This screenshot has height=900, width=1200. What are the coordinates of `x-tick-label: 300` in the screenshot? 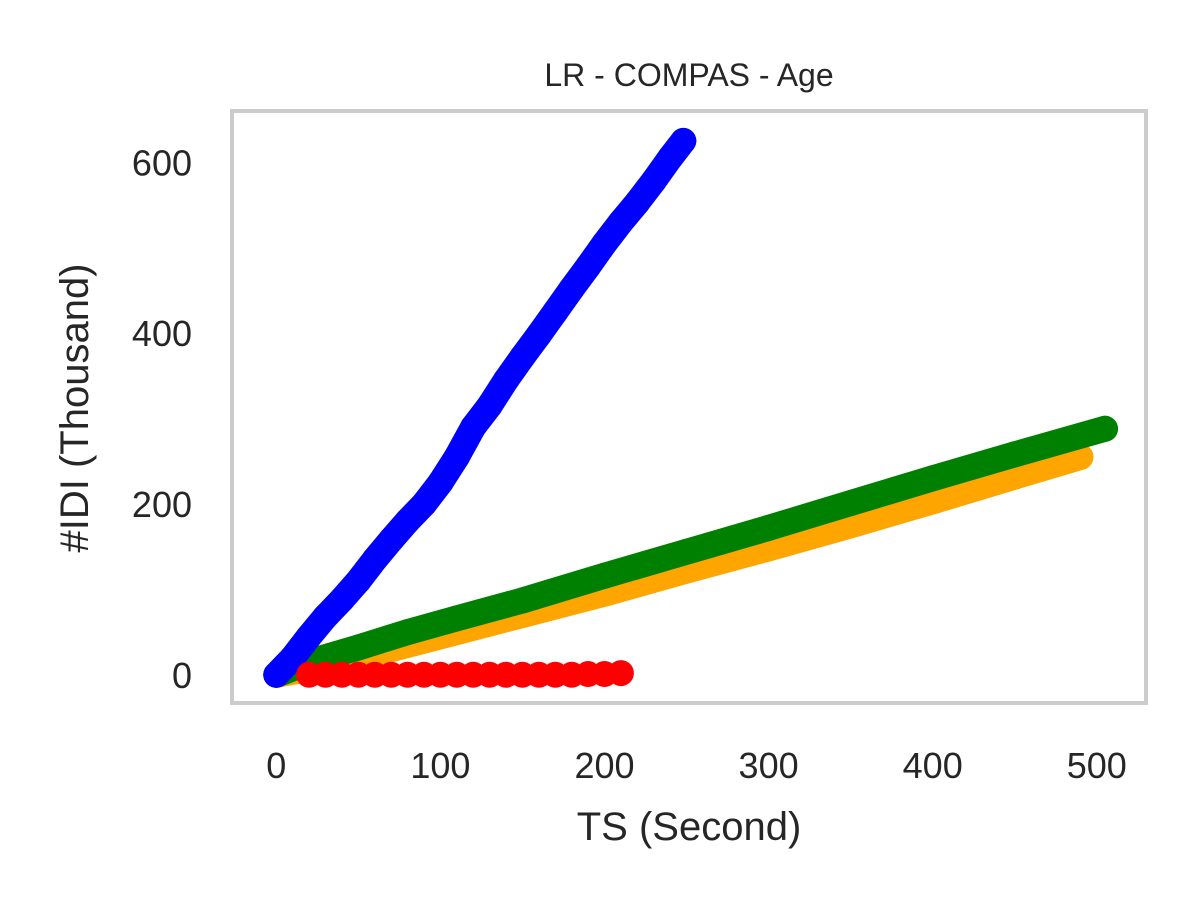 It's located at (769, 765).